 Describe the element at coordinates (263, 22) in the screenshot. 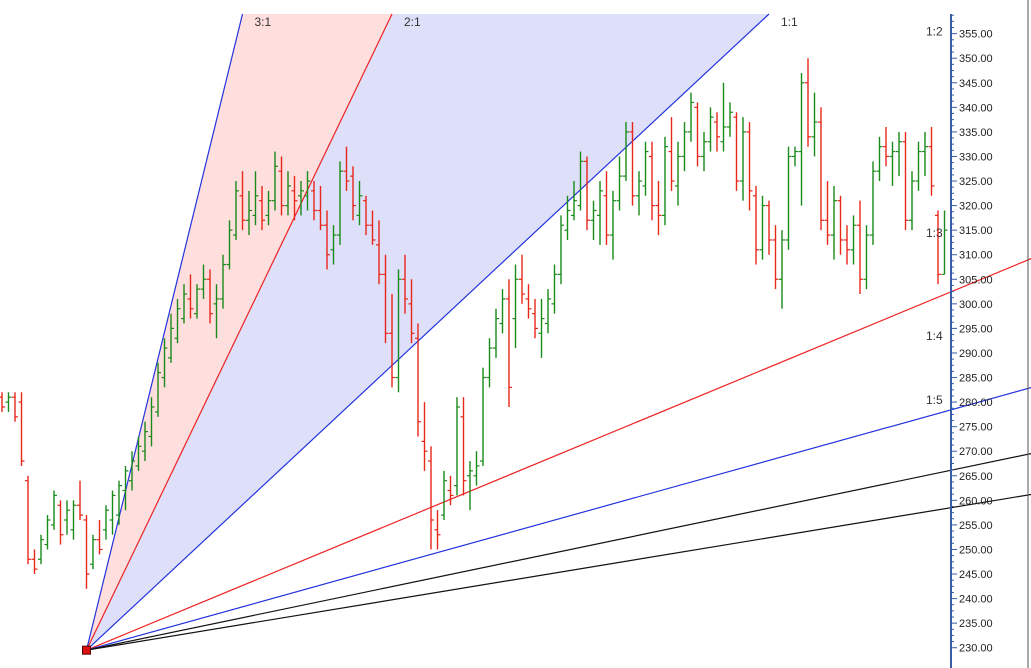

I see `gann-label-3-1: 3:1` at that location.